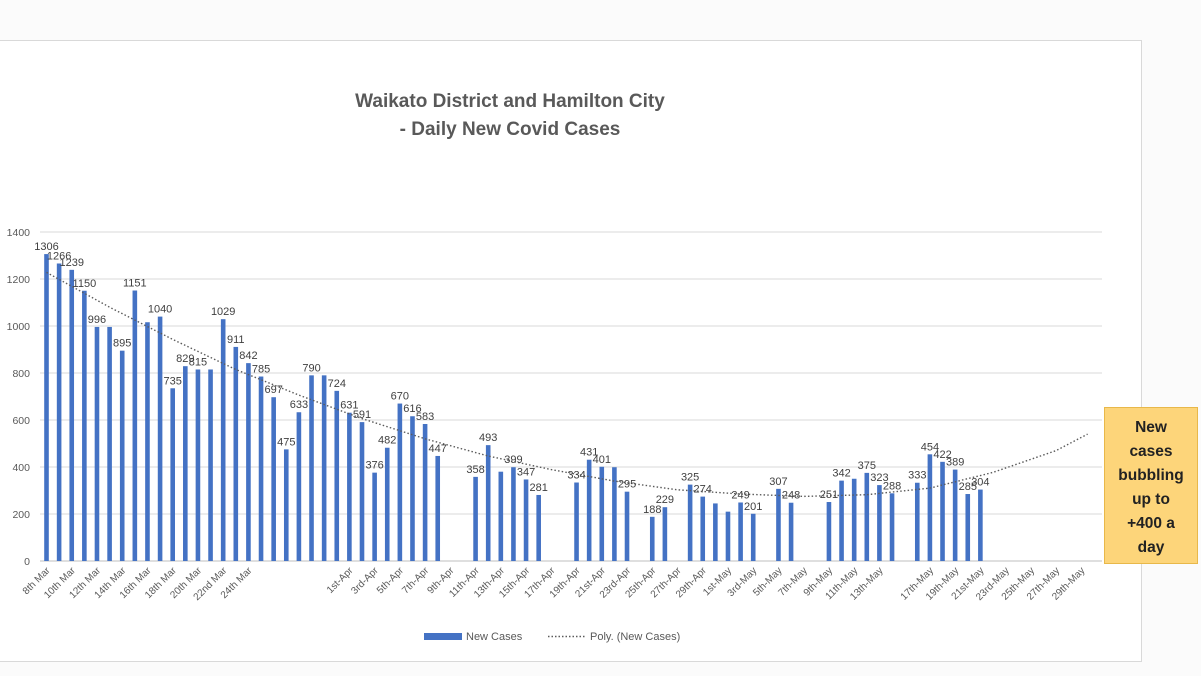 The height and width of the screenshot is (676, 1201). What do you see at coordinates (135, 284) in the screenshot?
I see `data-label-7: 1151` at bounding box center [135, 284].